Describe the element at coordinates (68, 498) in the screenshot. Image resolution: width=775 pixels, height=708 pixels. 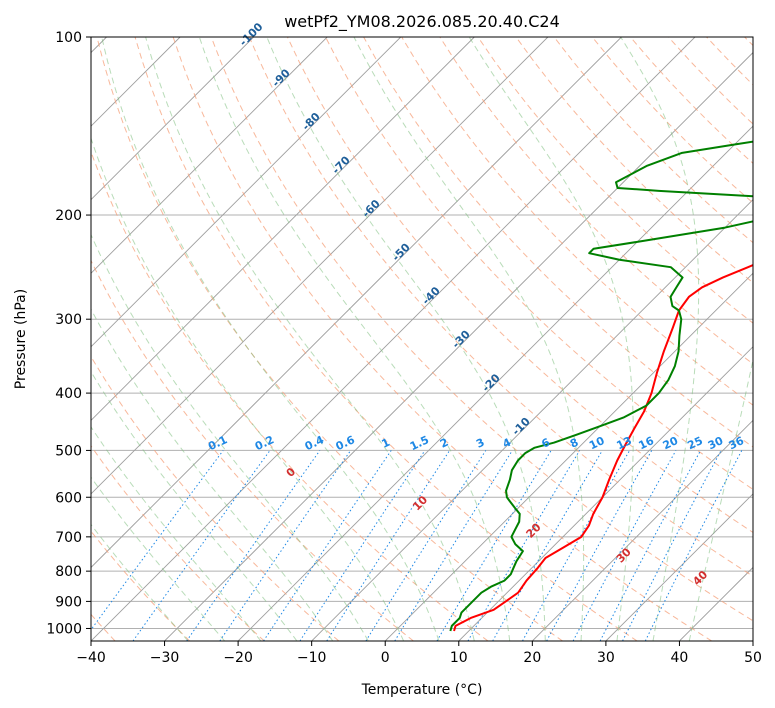
I see `y-tick-label: 600` at that location.